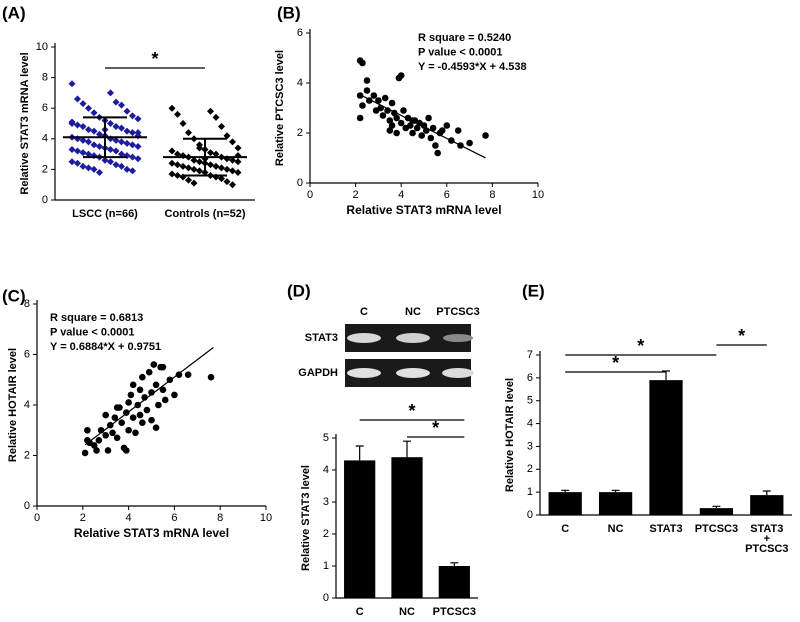 This screenshot has width=800, height=622. I want to click on sd-bar, so click(205, 157).